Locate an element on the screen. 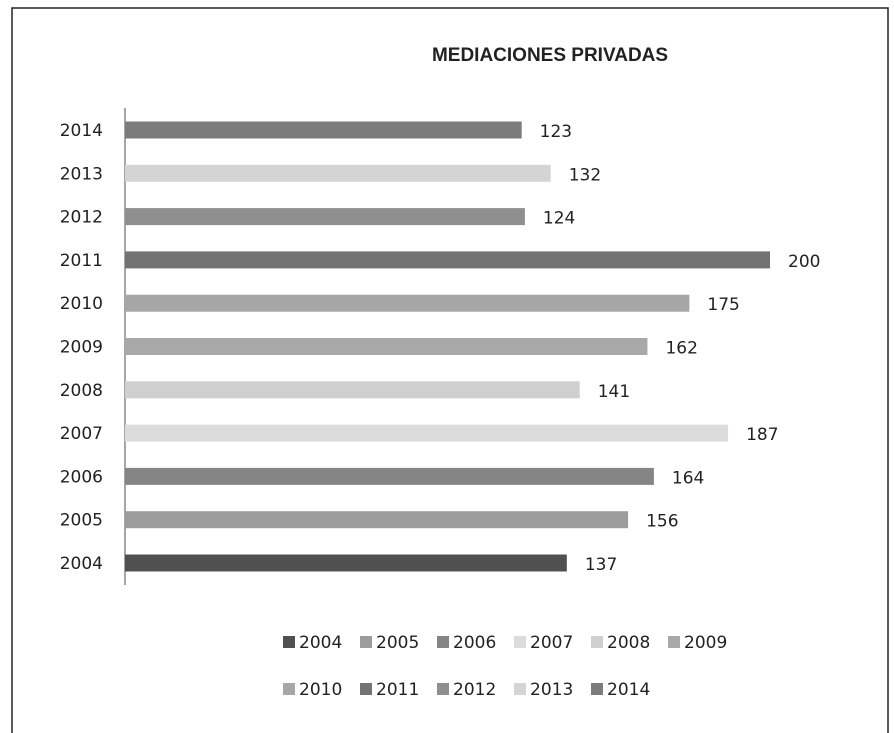  chart-title: MEDIACIONES PRIVADAS is located at coordinates (550, 55).